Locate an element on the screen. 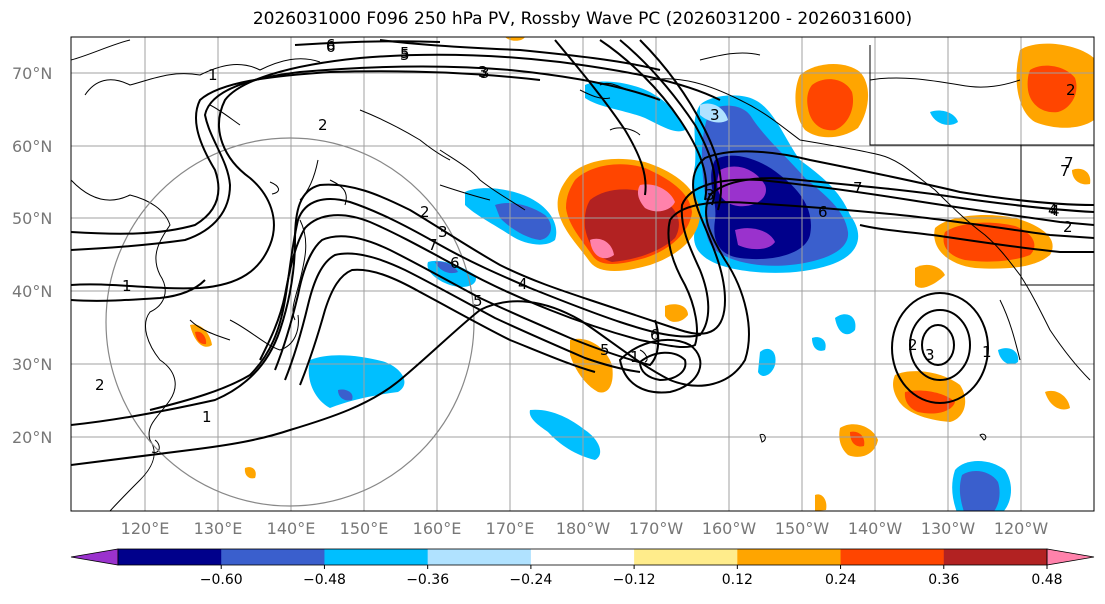 The width and height of the screenshot is (1105, 604). lon-label: 120°E is located at coordinates (145, 528).